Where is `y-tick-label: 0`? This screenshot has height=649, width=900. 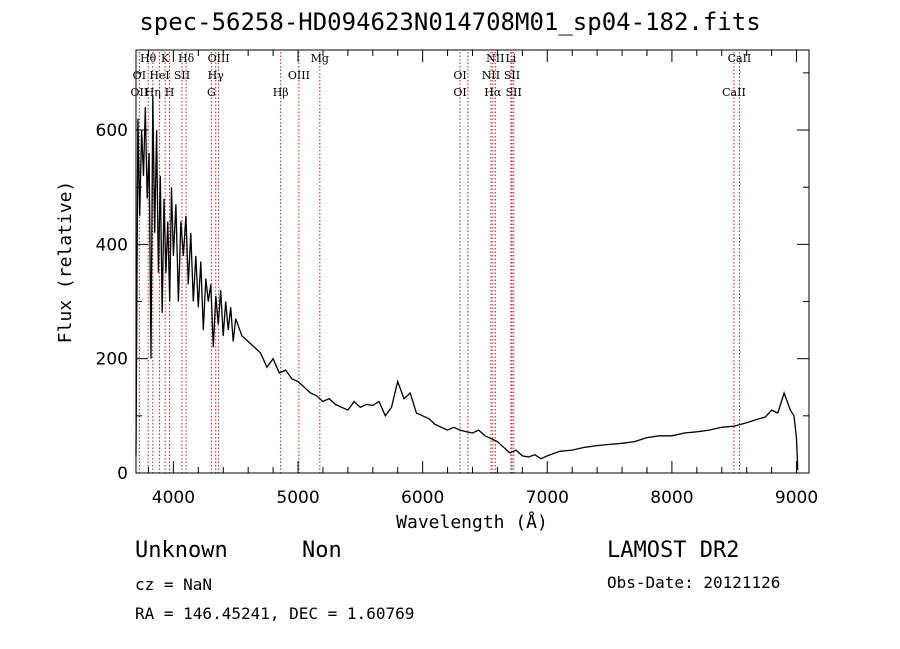
y-tick-label: 0 is located at coordinates (122, 474).